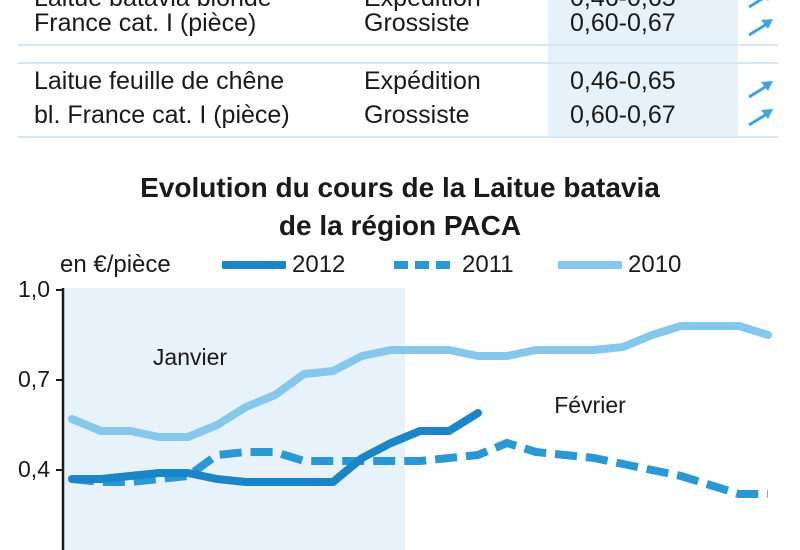 This screenshot has width=800, height=550. I want to click on series-line-2011, so click(419, 468).